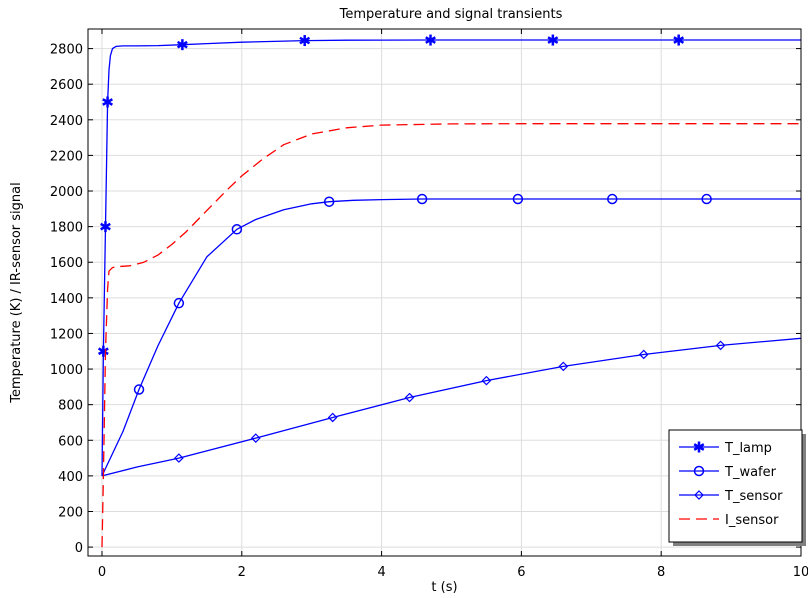 This screenshot has width=808, height=598. Describe the element at coordinates (381, 572) in the screenshot. I see `x-tick-label: 4` at that location.